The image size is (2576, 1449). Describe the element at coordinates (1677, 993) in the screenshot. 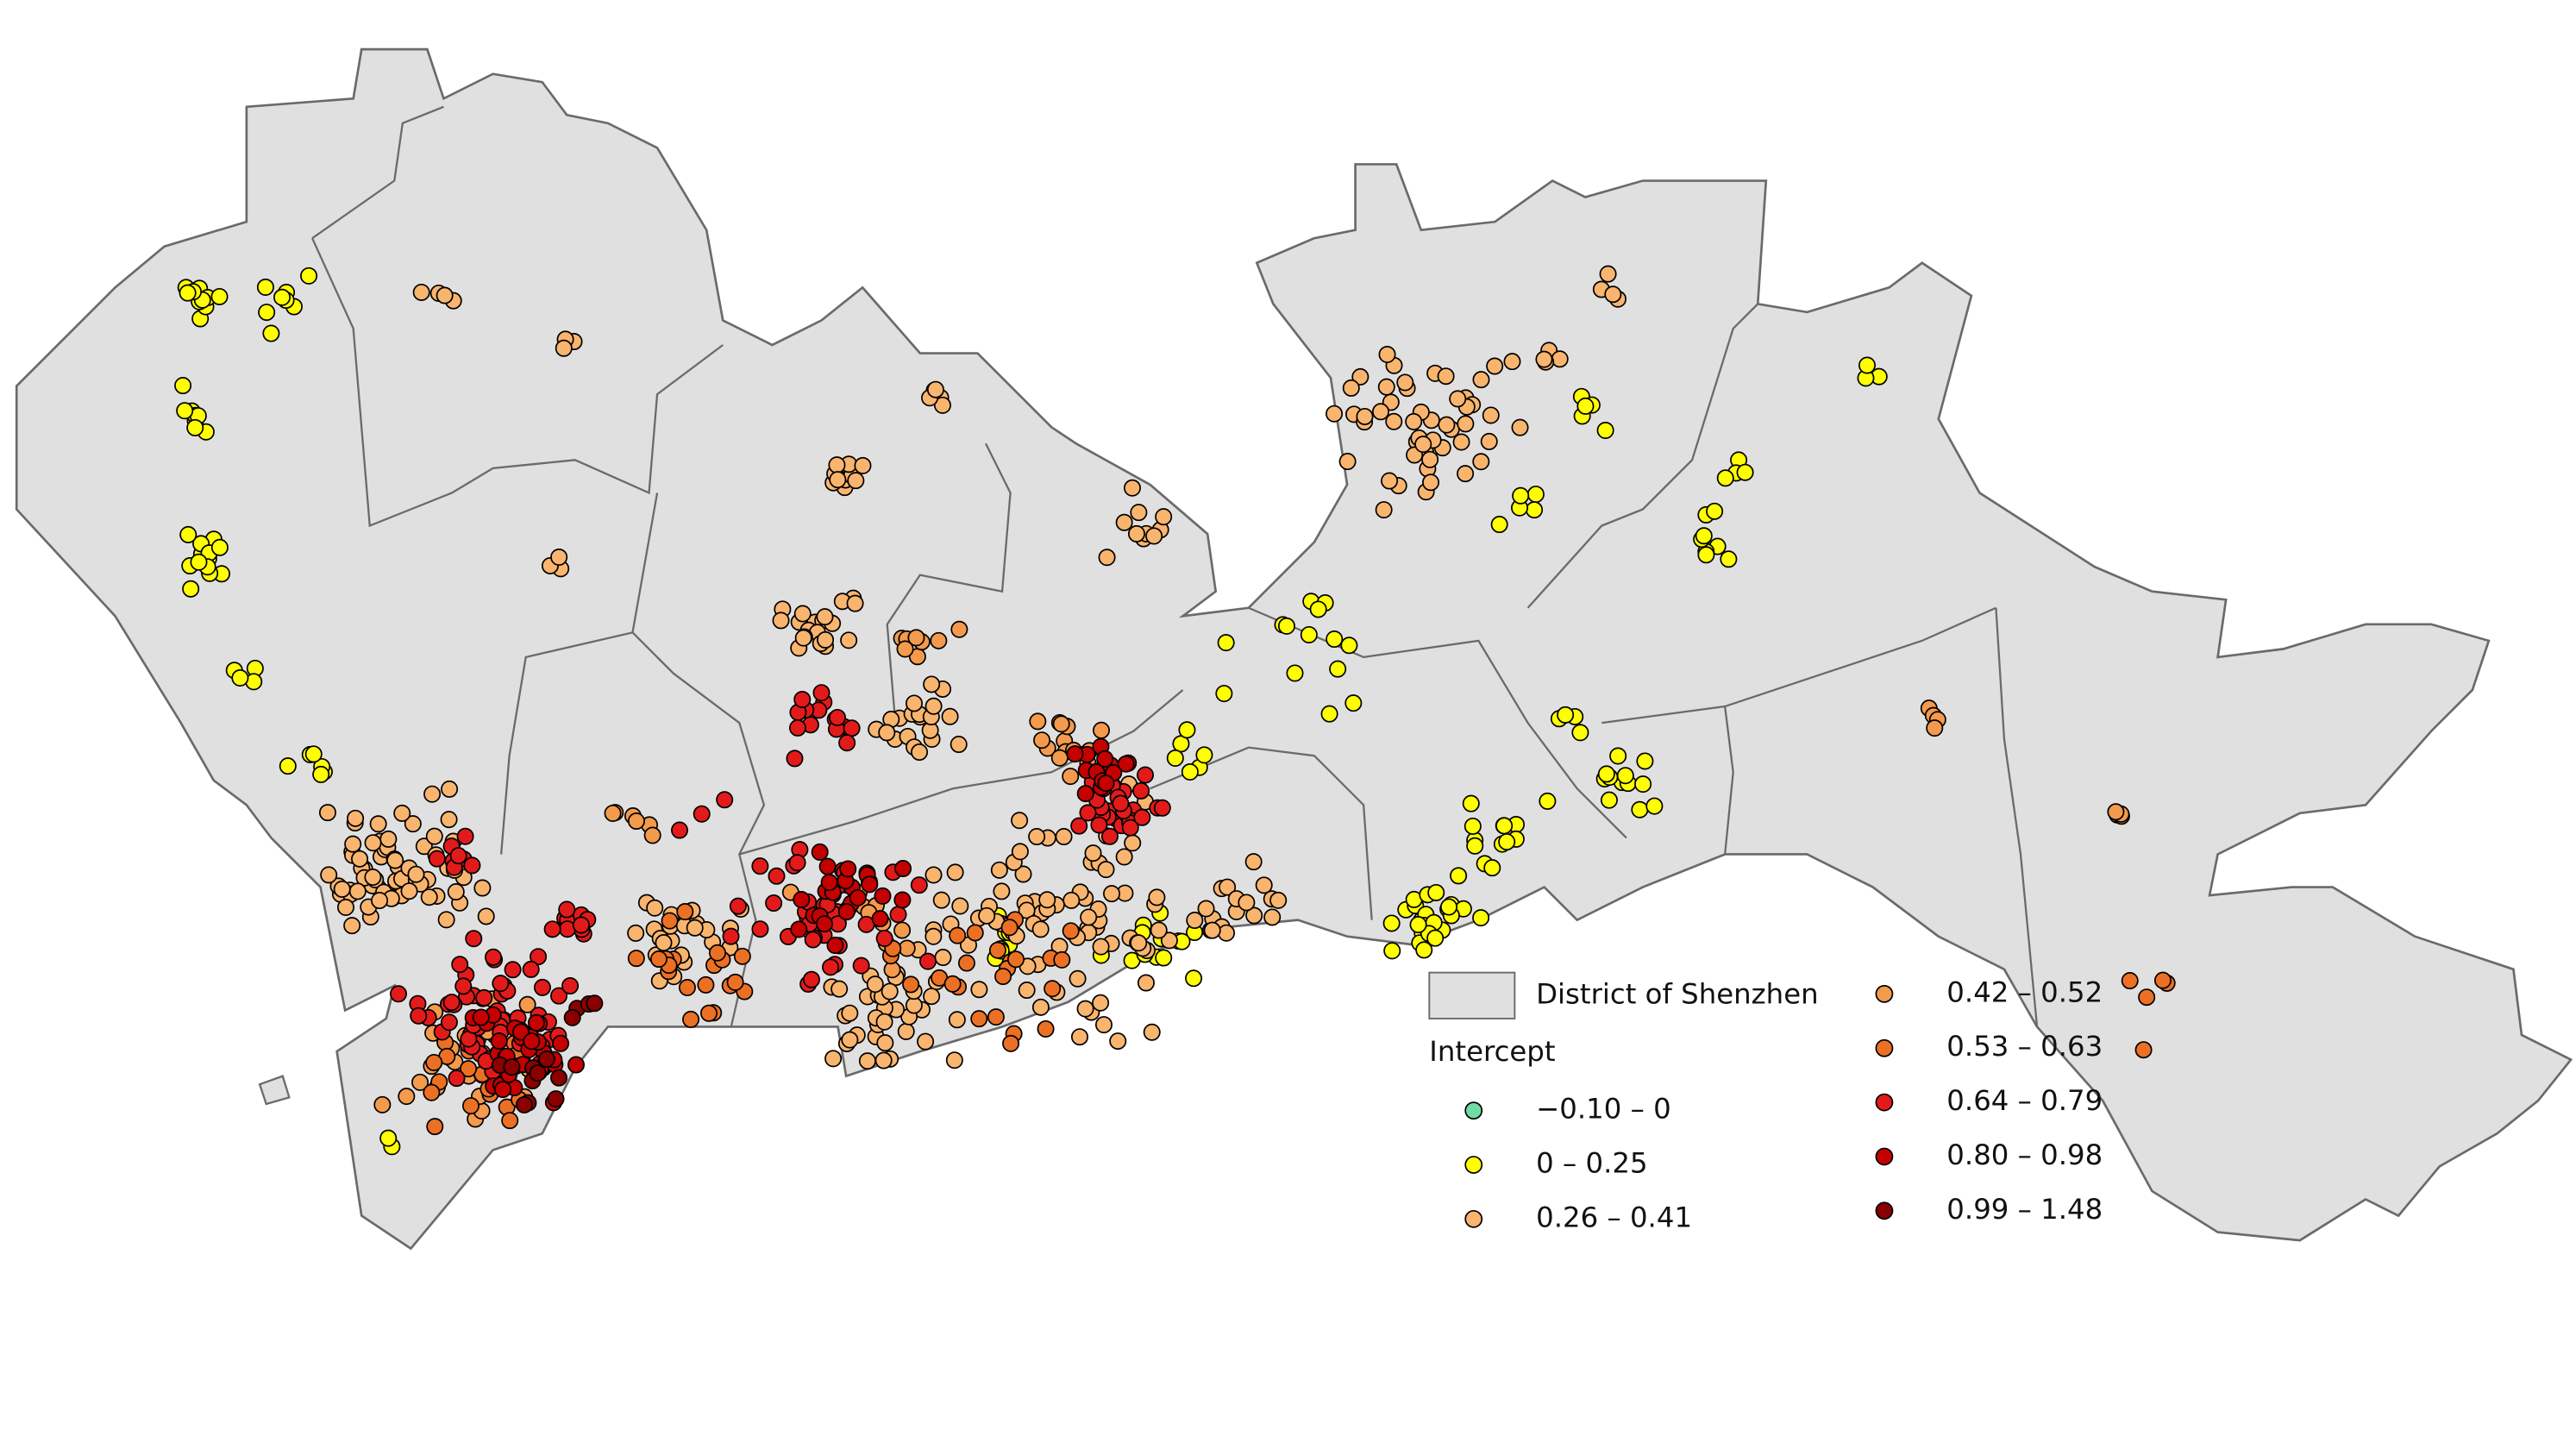

I see `legend-district-label: District of Shenzhen` at that location.